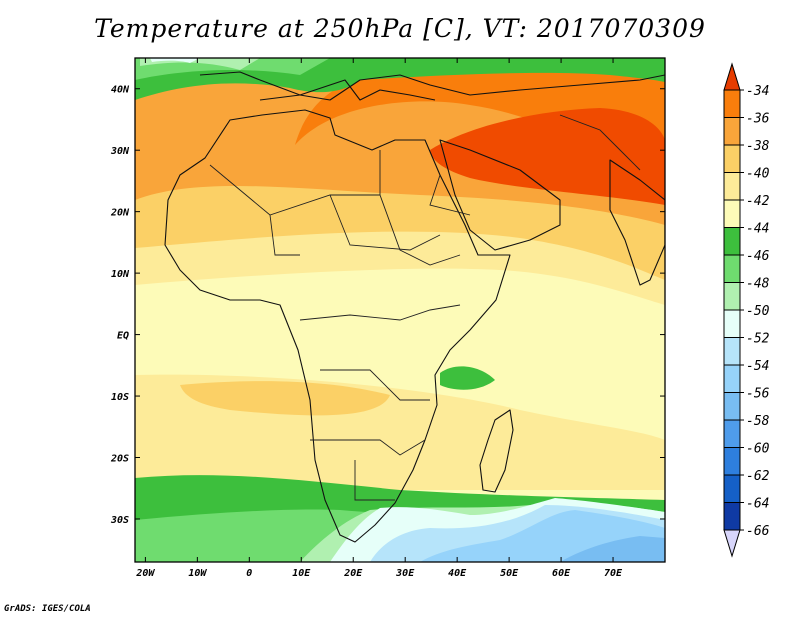 This screenshot has width=800, height=618. What do you see at coordinates (347, 90) in the screenshot?
I see `mediterranean-north-shore` at bounding box center [347, 90].